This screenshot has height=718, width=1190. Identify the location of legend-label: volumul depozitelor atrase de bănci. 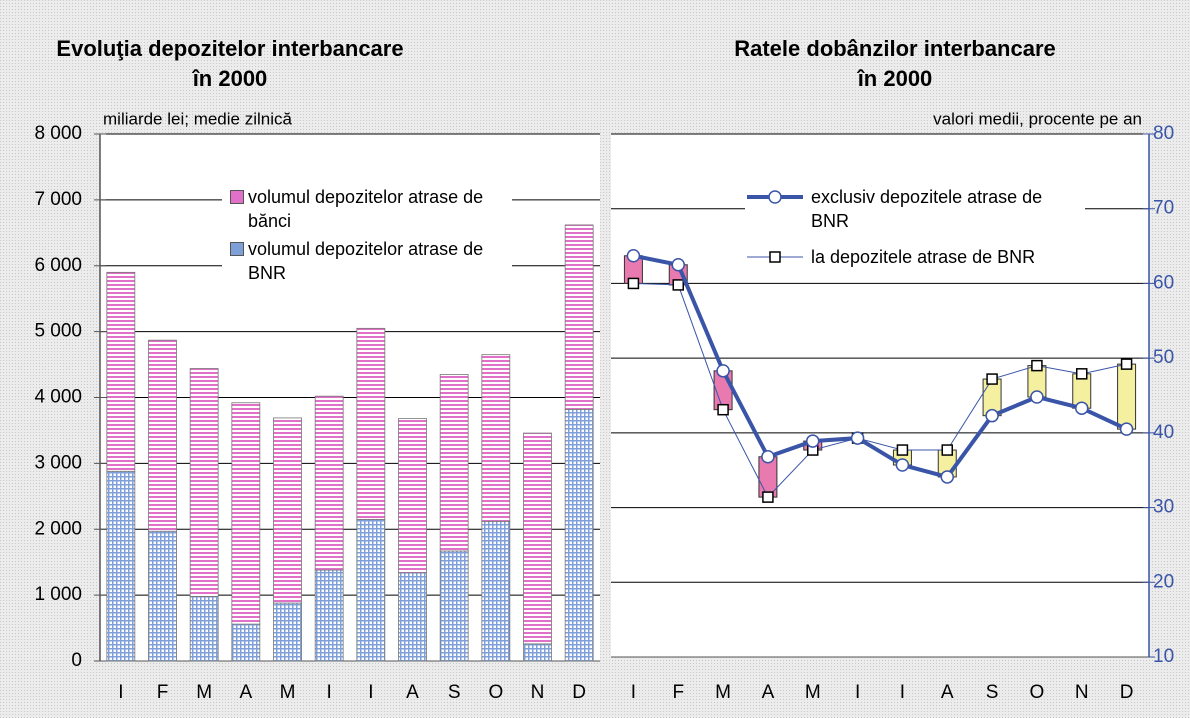
(366, 209).